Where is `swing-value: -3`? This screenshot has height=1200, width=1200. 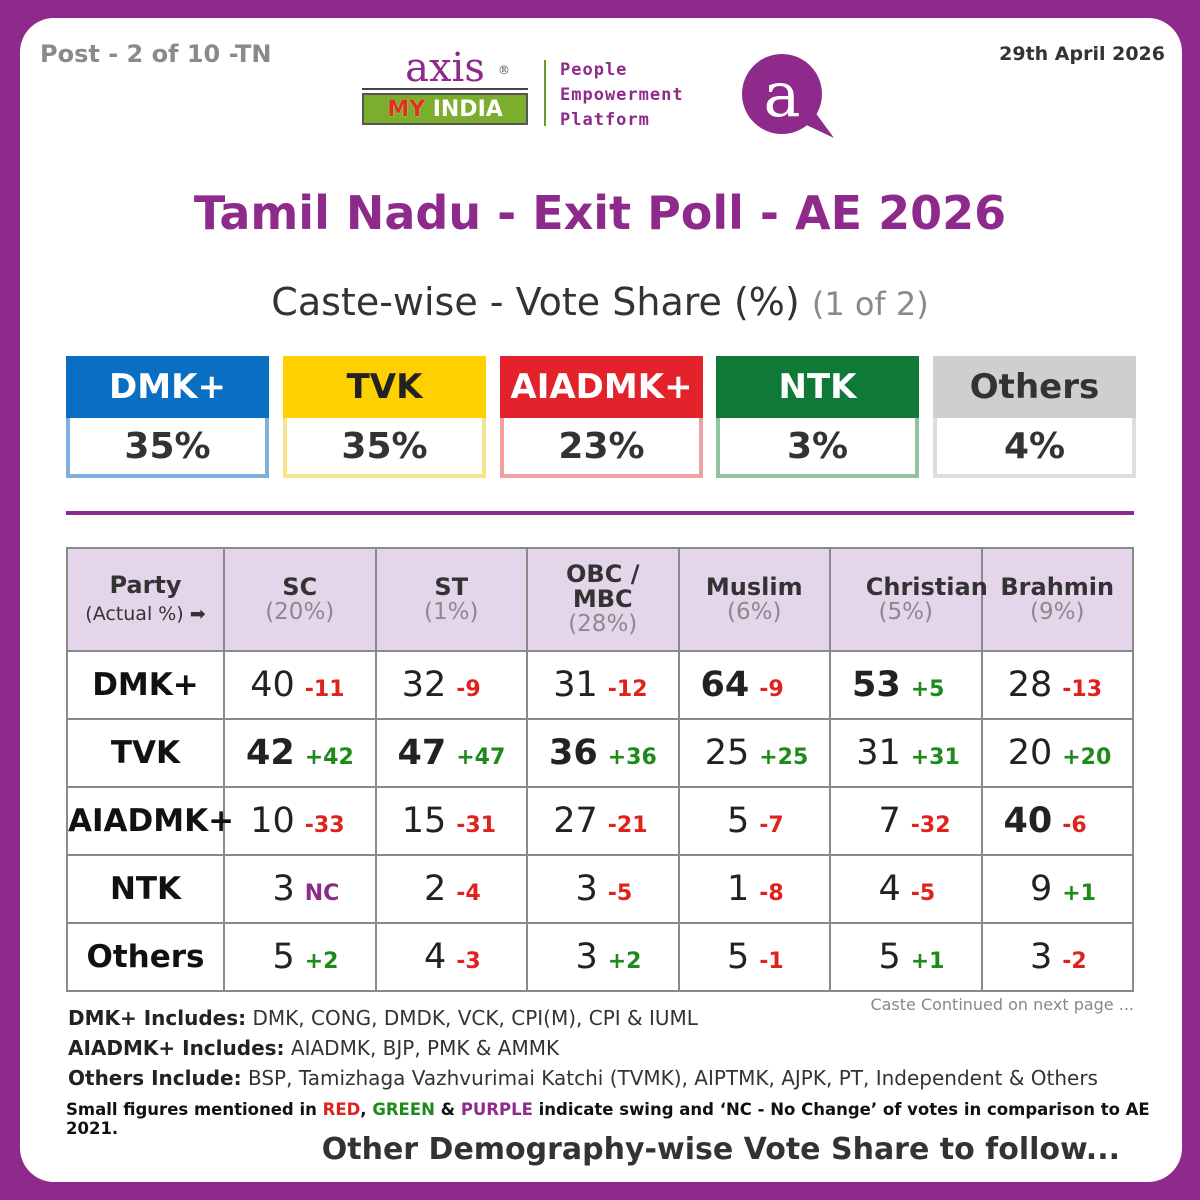 swing-value: -3 is located at coordinates (468, 961).